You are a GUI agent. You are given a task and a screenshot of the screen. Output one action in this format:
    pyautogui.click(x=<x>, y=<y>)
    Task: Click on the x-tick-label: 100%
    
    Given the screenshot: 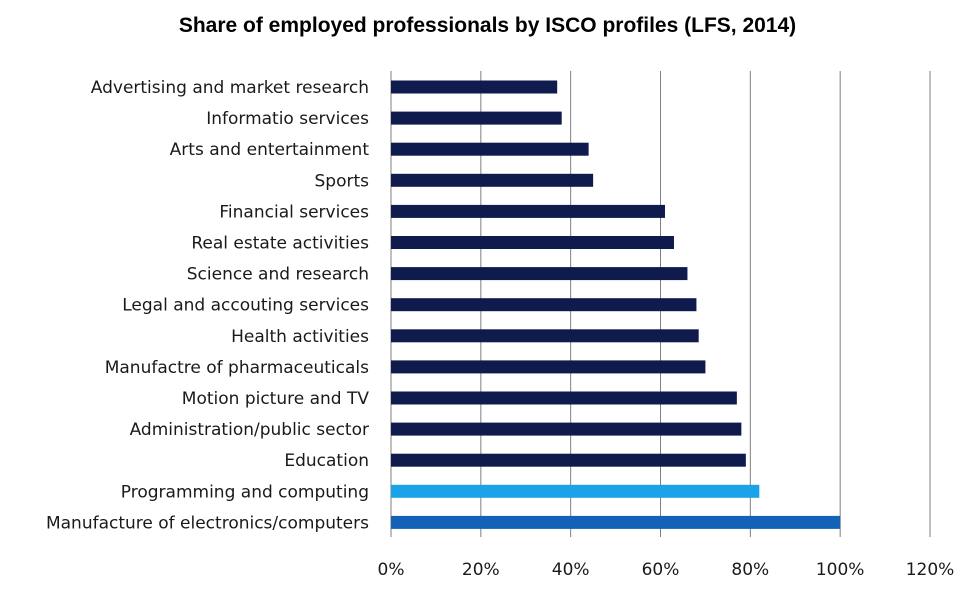 What is the action you would take?
    pyautogui.click(x=840, y=570)
    